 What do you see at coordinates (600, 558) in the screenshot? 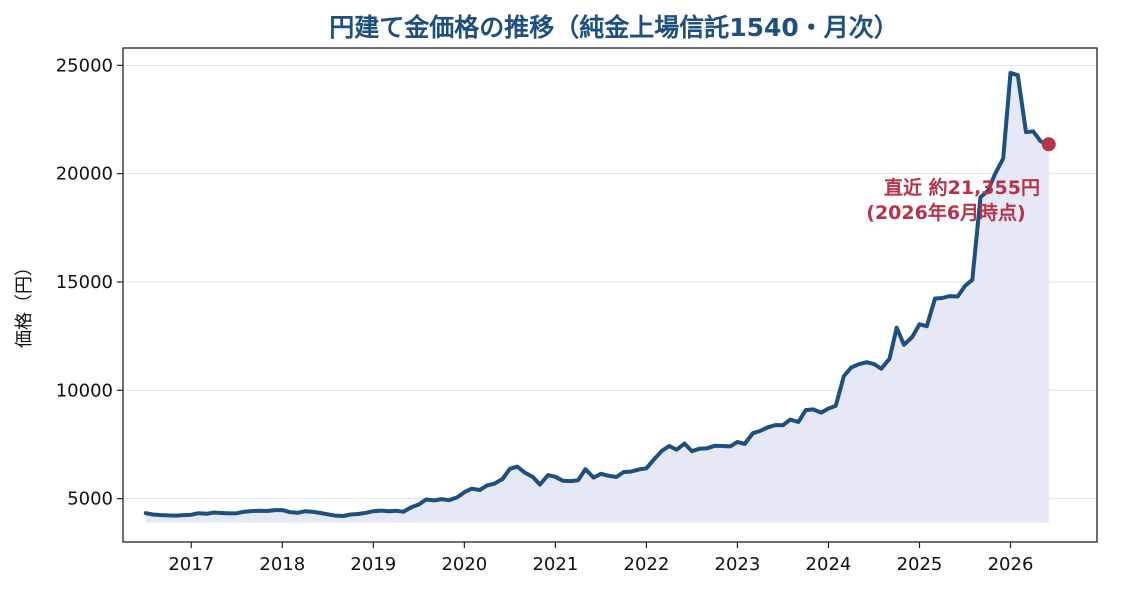
I see `x-axis: 2017 2018 2019 2020 2021 2022 2023 2024 2025 2026` at bounding box center [600, 558].